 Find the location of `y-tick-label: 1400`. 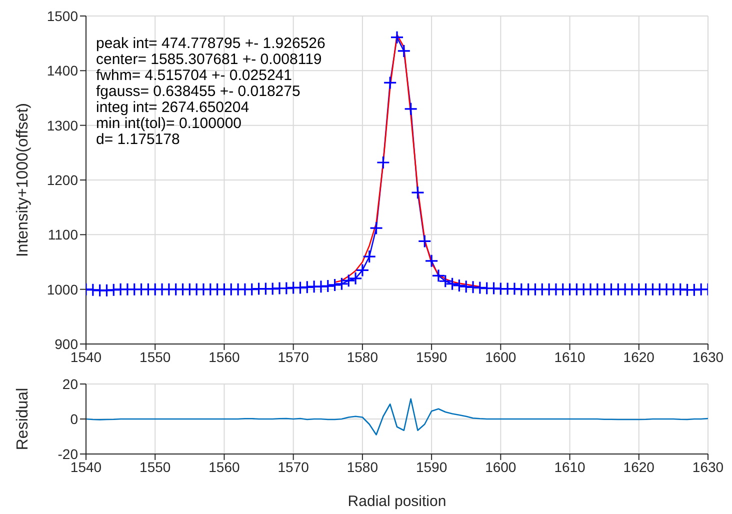

y-tick-label: 1400 is located at coordinates (62, 70).